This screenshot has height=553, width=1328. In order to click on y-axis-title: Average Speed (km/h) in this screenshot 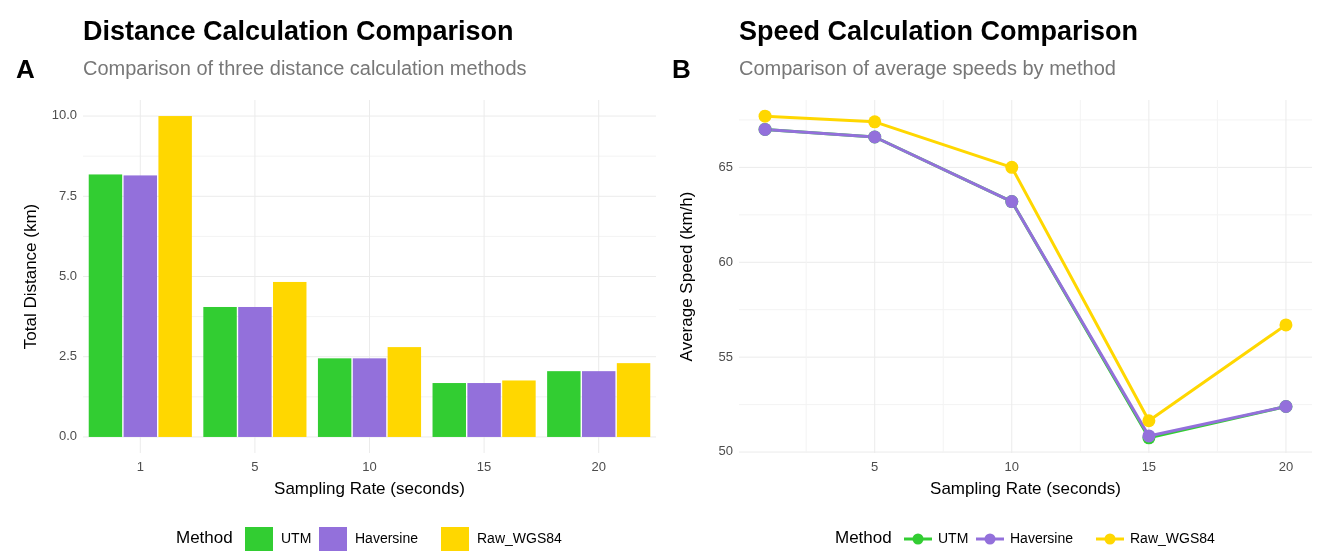, I will do `click(686, 276)`.